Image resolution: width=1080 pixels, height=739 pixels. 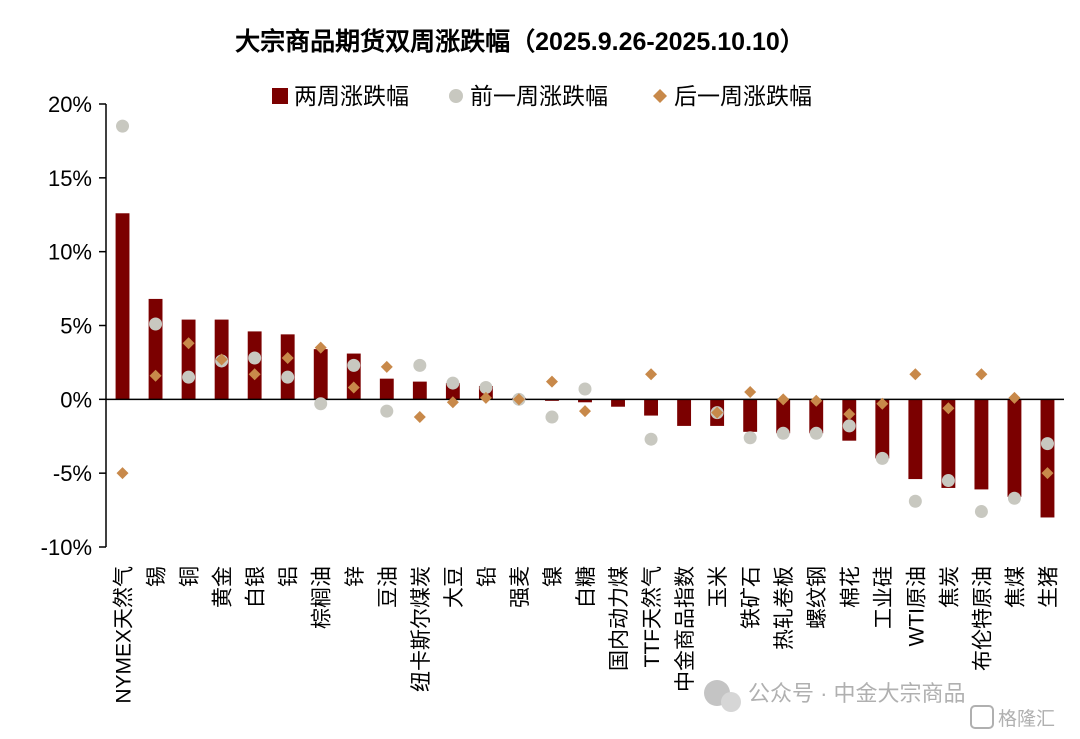 What do you see at coordinates (289, 576) in the screenshot?
I see `x-category-label: 铝` at bounding box center [289, 576].